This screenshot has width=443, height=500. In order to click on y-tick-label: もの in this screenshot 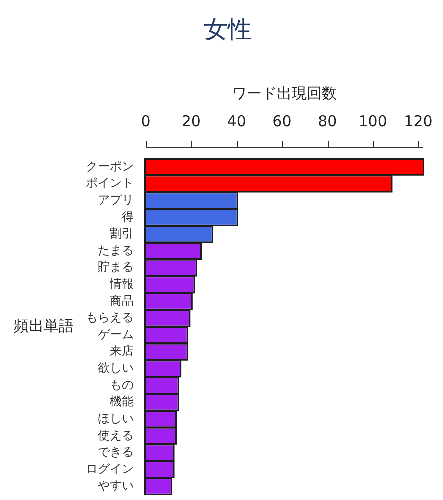, I will do `click(122, 385)`.